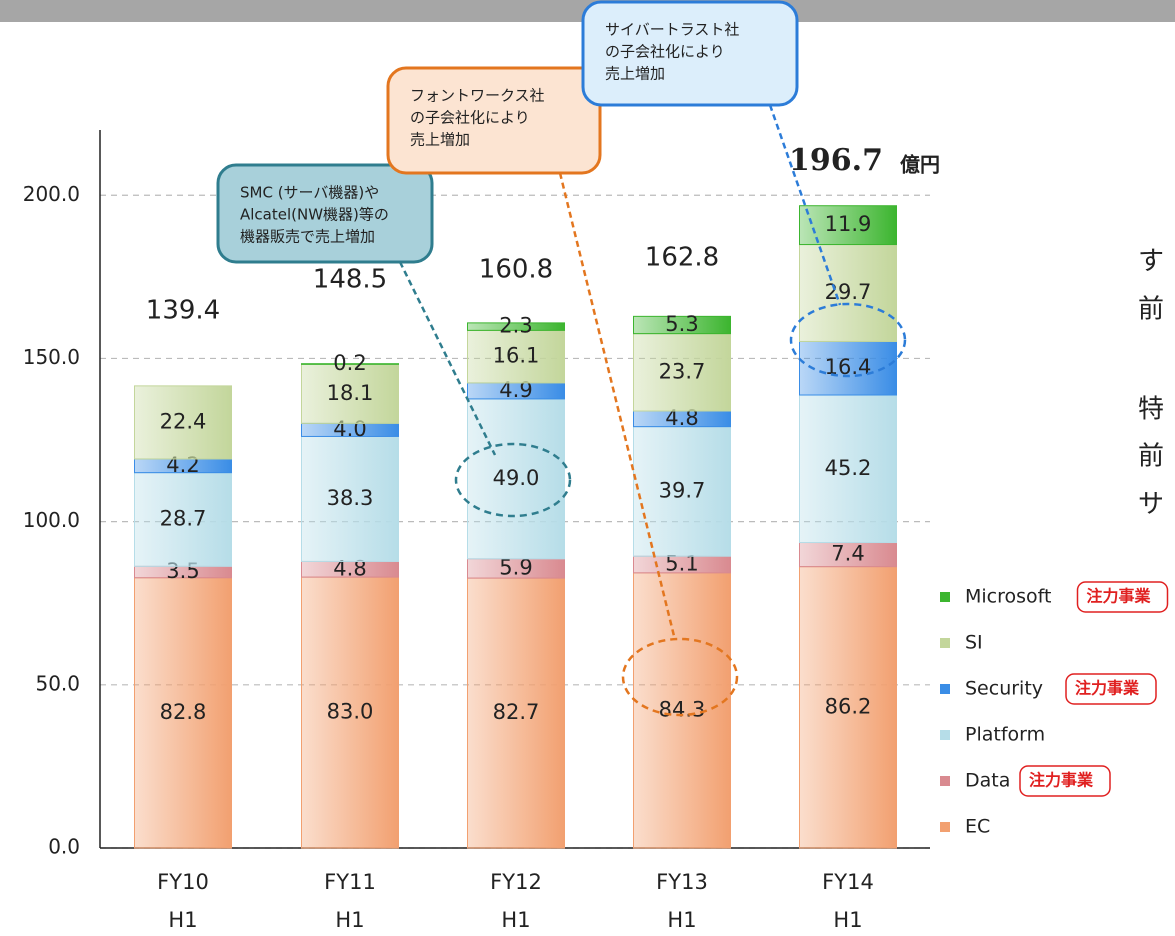 The width and height of the screenshot is (1175, 936). What do you see at coordinates (307, 237) in the screenshot?
I see `callout-text: 機器販売で売上増加` at bounding box center [307, 237].